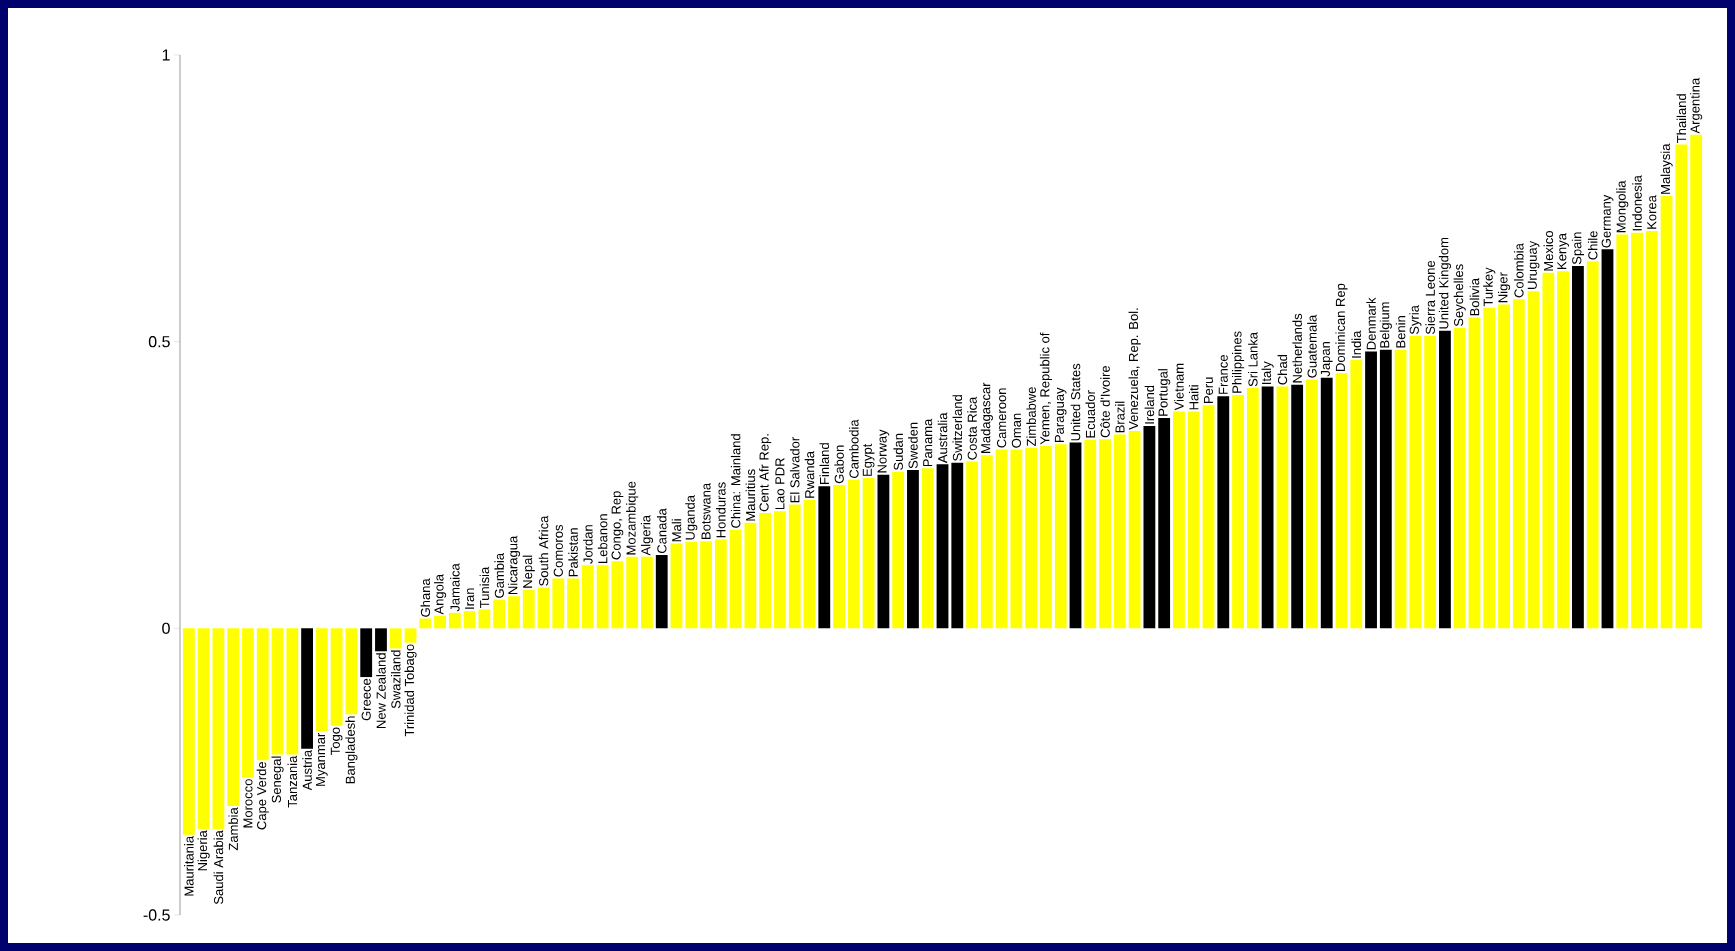  I want to click on x-tick-label: Angola, so click(440, 594).